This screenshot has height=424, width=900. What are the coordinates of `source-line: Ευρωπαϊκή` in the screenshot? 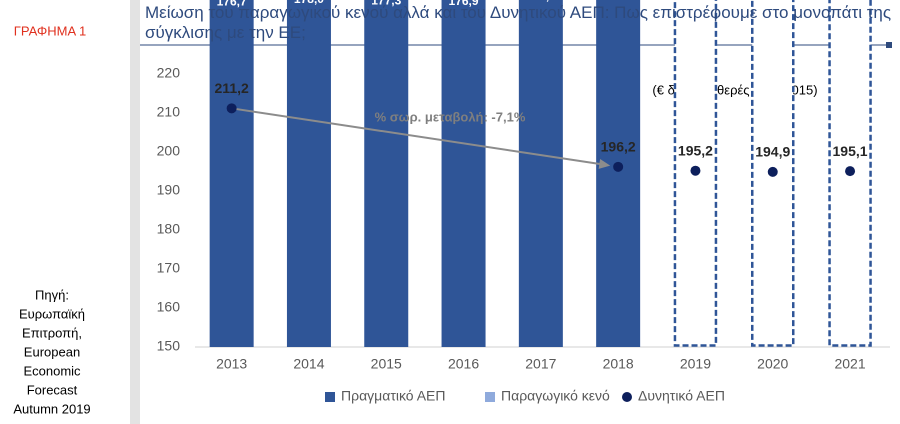 It's located at (52, 313).